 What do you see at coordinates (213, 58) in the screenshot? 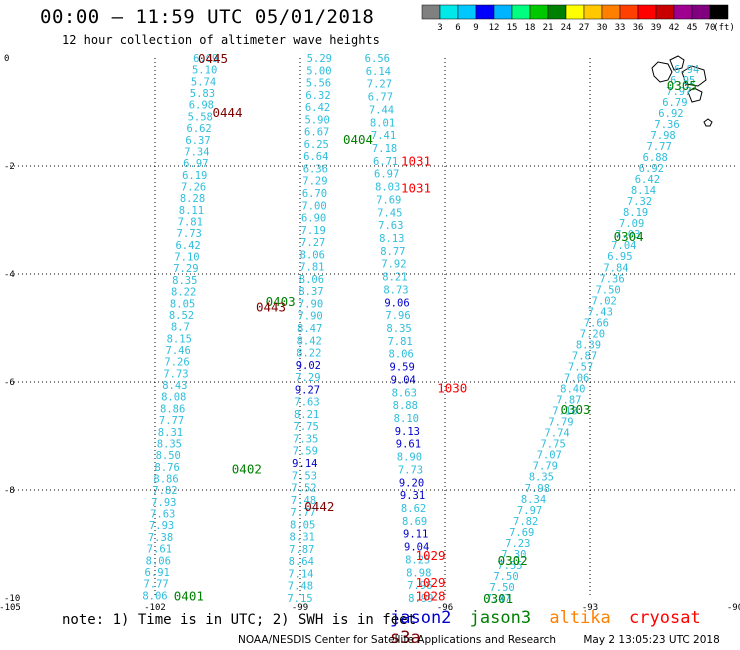
I see `pass-label: 0445` at bounding box center [213, 58].